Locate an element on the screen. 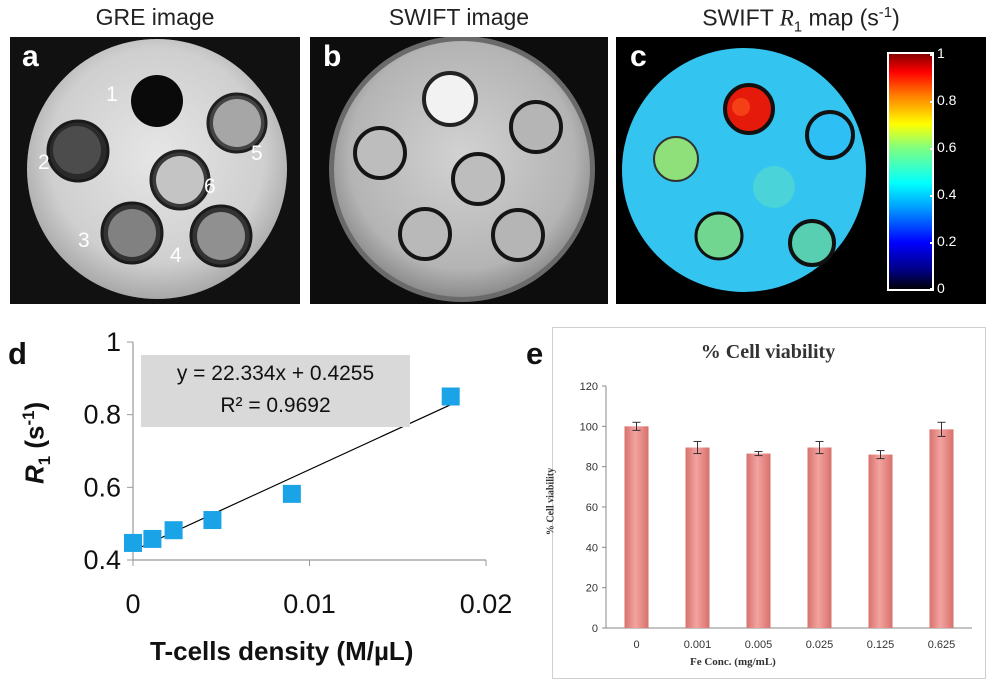 This screenshot has height=683, width=989. scatter-x-tick-label: 0.01 is located at coordinates (309, 604).